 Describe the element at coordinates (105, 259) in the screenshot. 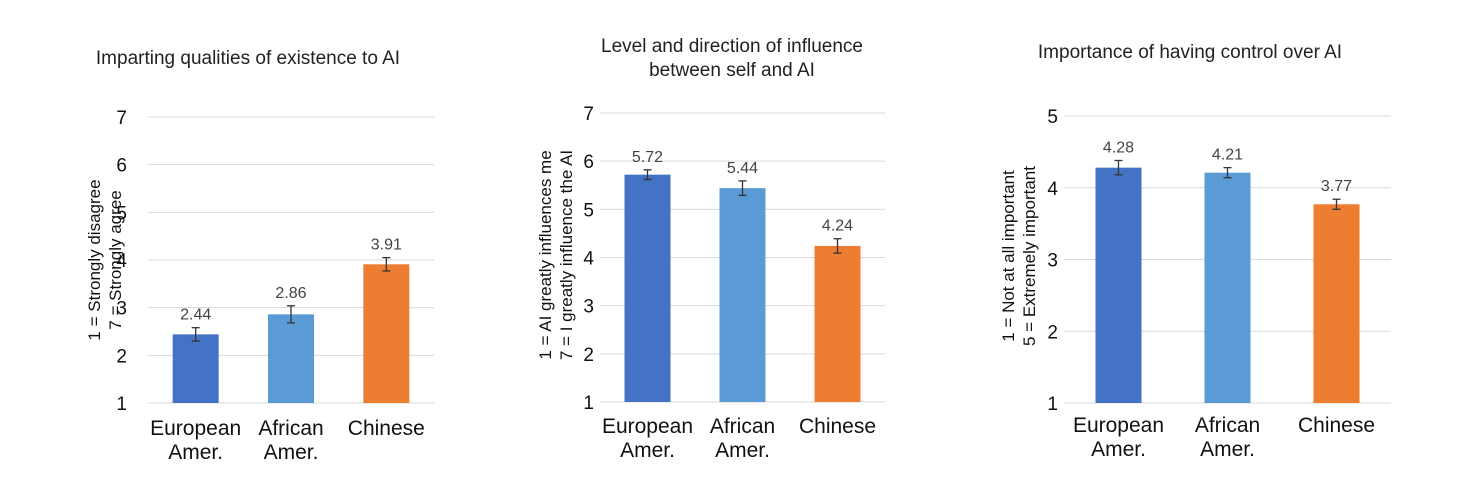

I see `y-axis-label: 1 = Strongly disagree 7 = Strongly agree` at that location.